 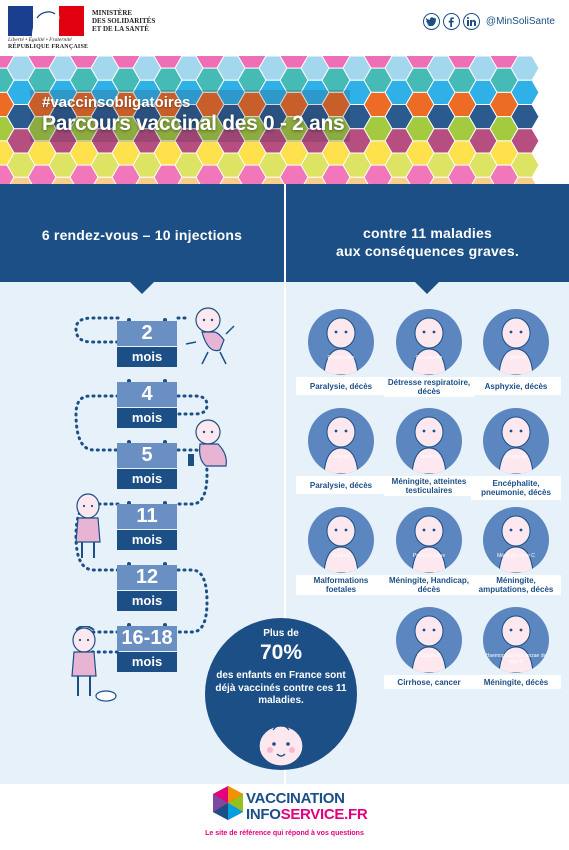 What do you see at coordinates (207, 443) in the screenshot?
I see `sitting-baby-icon` at bounding box center [207, 443].